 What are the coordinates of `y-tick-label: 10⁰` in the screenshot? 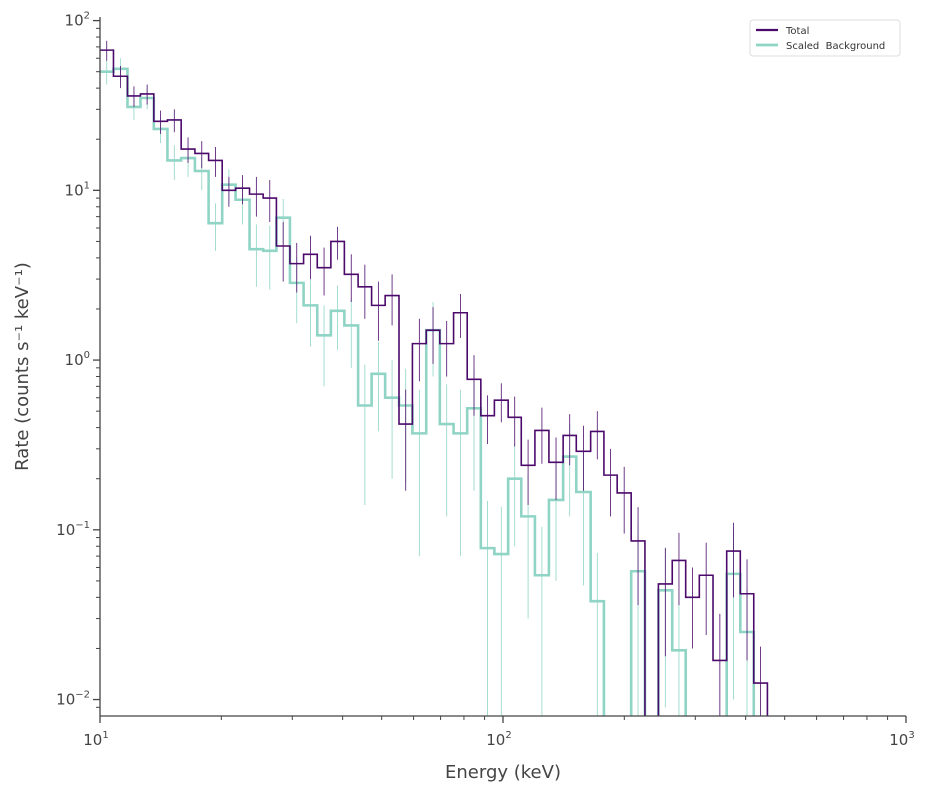 It's located at (77, 359).